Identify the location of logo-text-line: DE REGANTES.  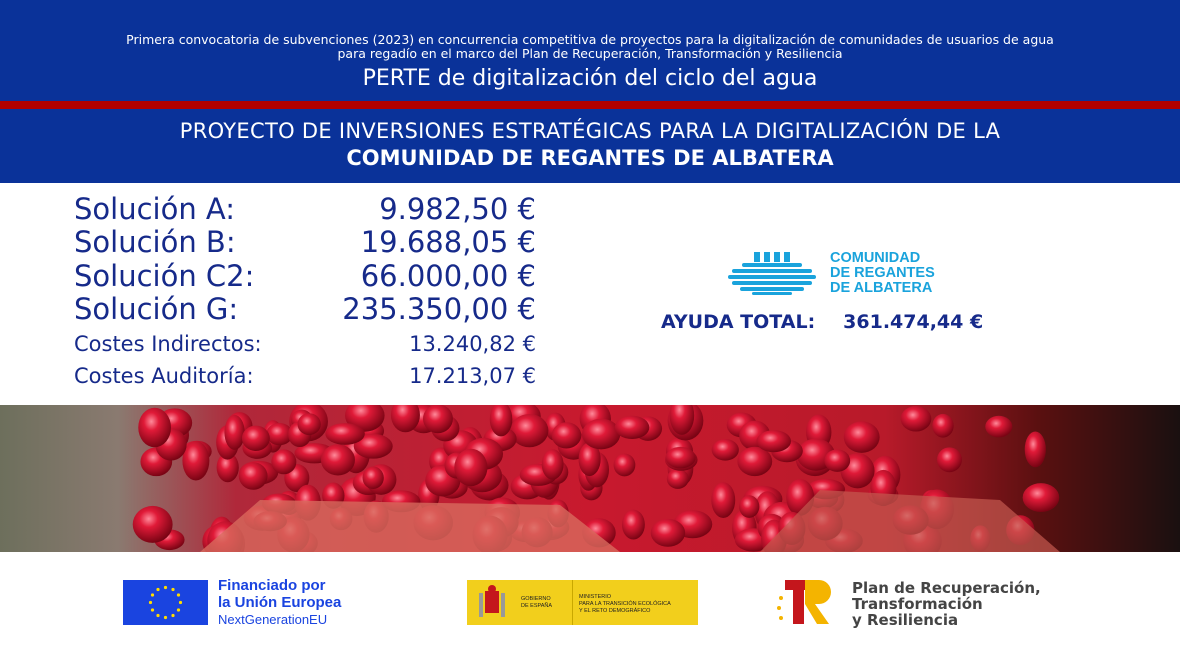
(882, 272).